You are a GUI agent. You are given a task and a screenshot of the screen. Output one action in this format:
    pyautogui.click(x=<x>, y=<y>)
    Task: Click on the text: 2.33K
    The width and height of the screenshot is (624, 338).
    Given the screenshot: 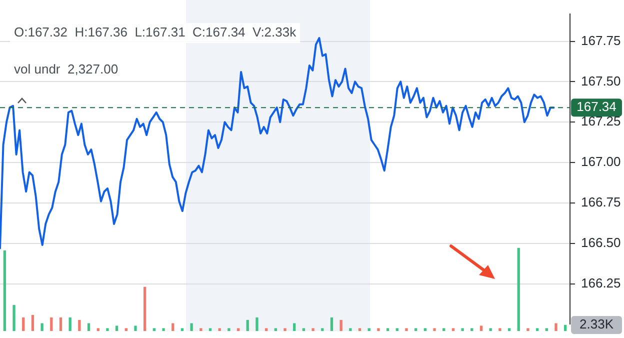 What is the action you would take?
    pyautogui.click(x=597, y=324)
    